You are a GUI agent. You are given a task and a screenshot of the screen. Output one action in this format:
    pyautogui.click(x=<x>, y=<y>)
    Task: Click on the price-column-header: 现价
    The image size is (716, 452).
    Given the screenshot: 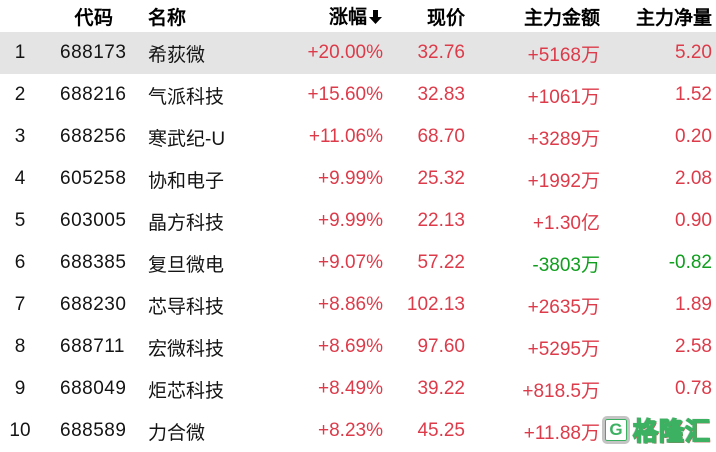 What is the action you would take?
    pyautogui.click(x=445, y=18)
    